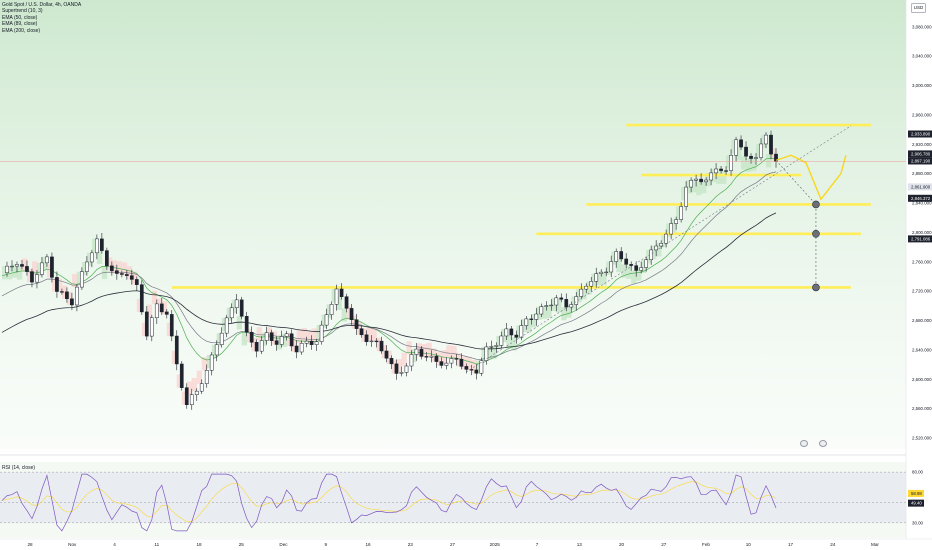 The image size is (932, 550). What do you see at coordinates (22, 11) in the screenshot?
I see `indicator-supertrend: Supertrend (10, 3)` at bounding box center [22, 11].